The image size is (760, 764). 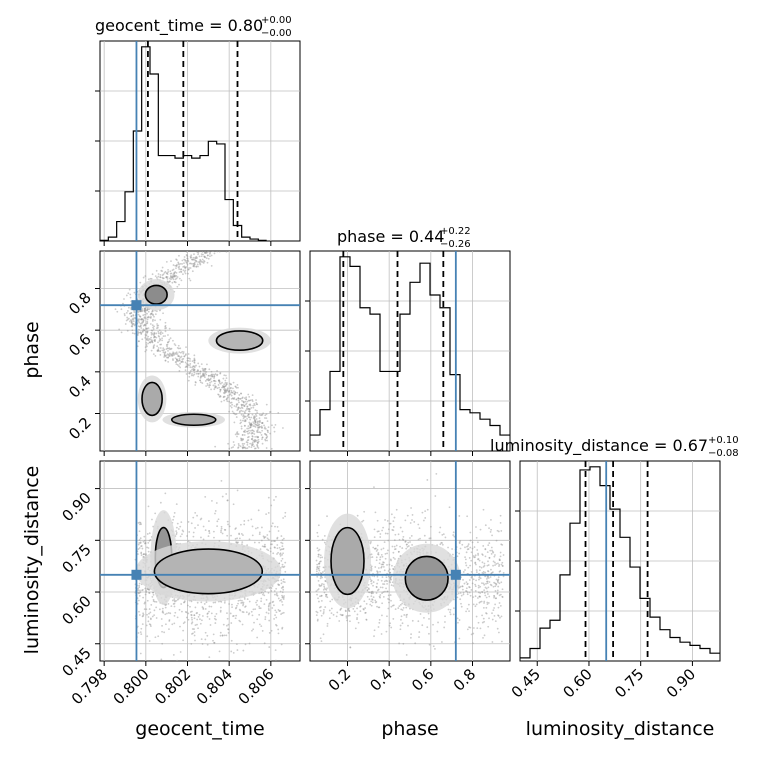 What do you see at coordinates (455, 244) in the screenshot?
I see `title-phase-lower: −0.26` at bounding box center [455, 244].